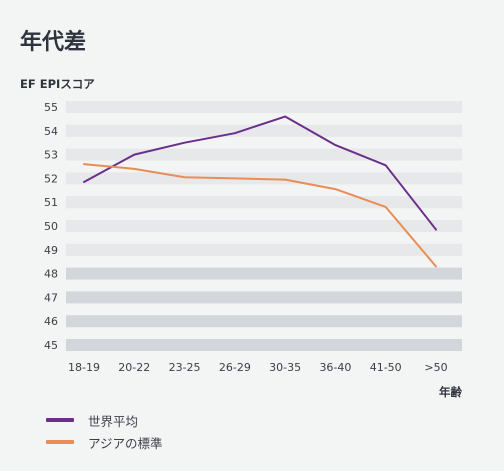 This screenshot has width=504, height=471. Describe the element at coordinates (258, 367) in the screenshot. I see `x-tick-labels: 18-19 20-22 23-25 26-29 30-35 36-40 41-50 >50` at that location.